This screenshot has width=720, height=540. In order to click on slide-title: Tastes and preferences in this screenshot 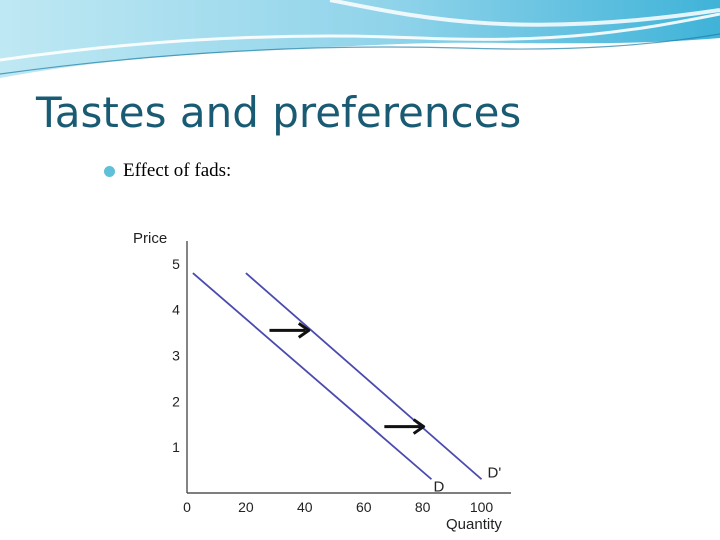, I will do `click(279, 112)`.